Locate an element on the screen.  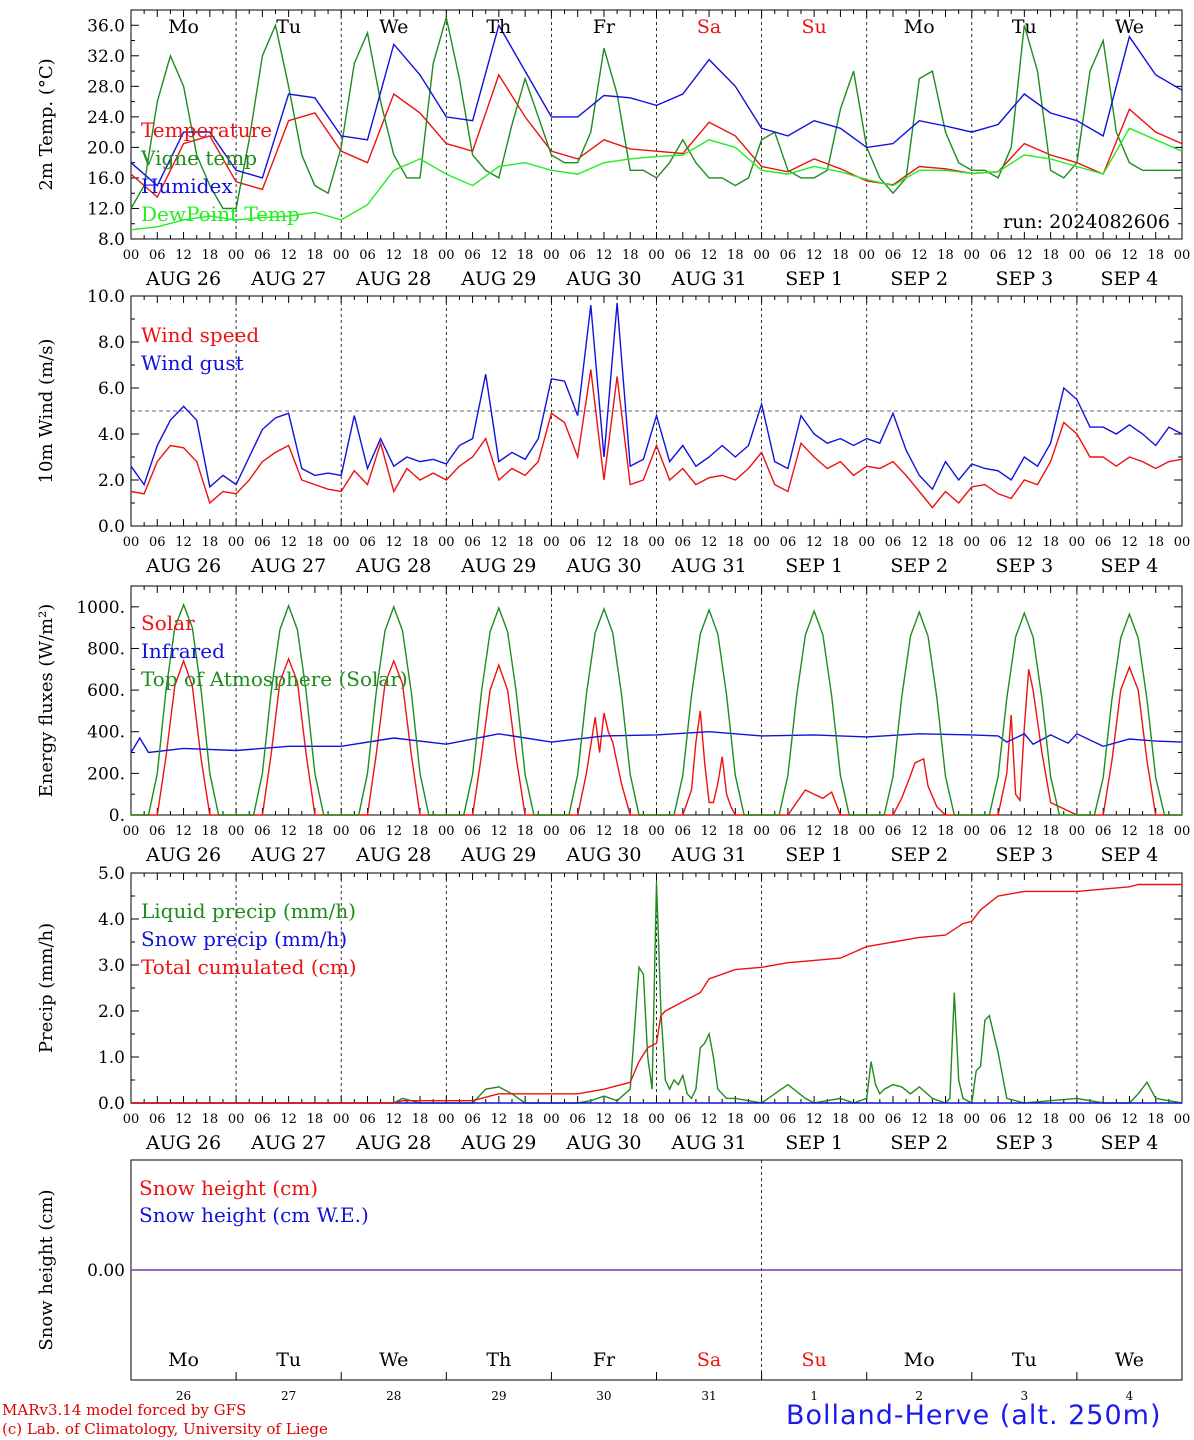
legend-entry: Solar is located at coordinates (168, 623).